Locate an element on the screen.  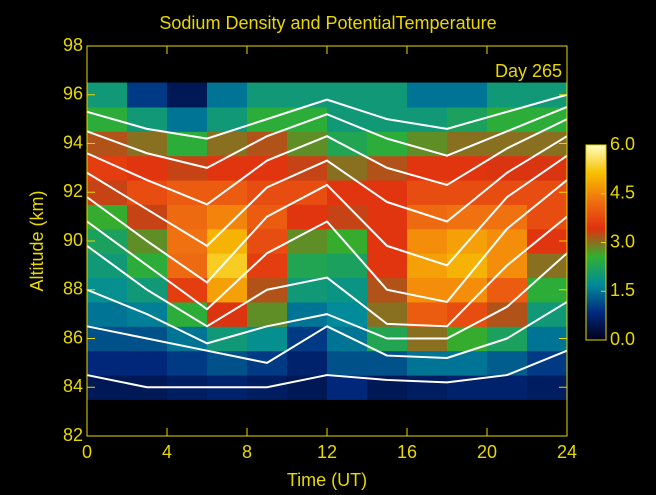
y-tick-label: 94 is located at coordinates (73, 142).